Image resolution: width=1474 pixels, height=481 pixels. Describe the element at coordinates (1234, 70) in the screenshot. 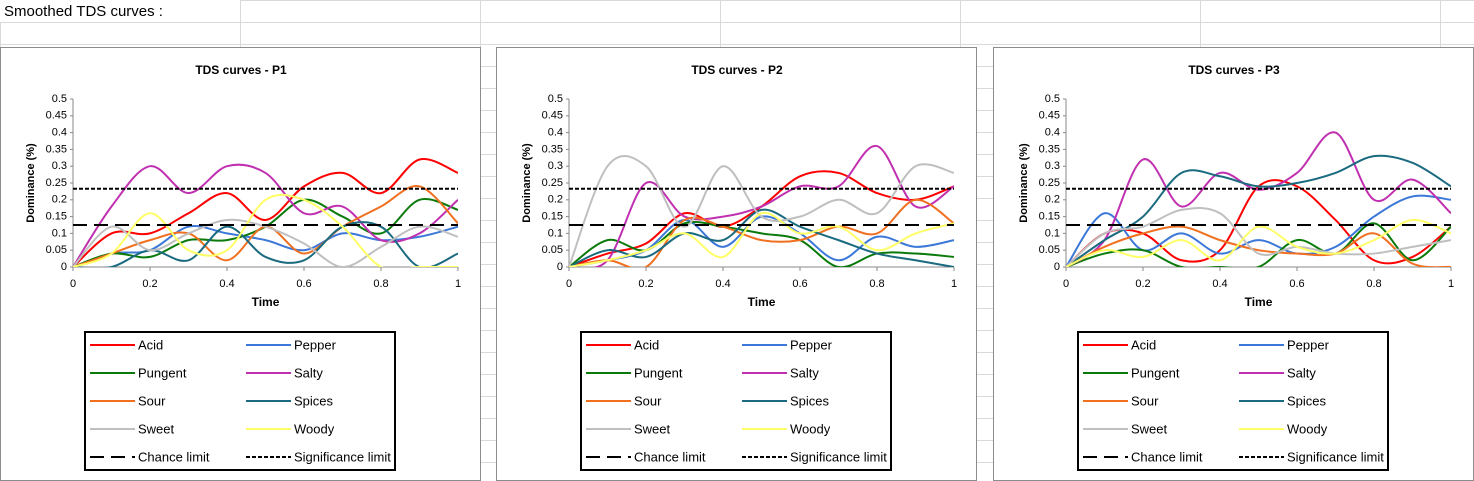

I see `chart-title: TDS curves - P3` at that location.